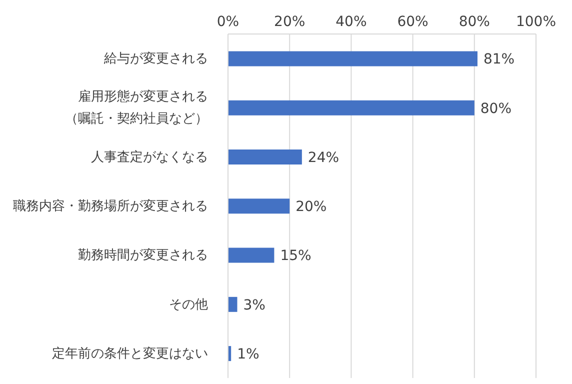 This screenshot has width=572, height=384. Describe the element at coordinates (254, 305) in the screenshot. I see `data-label: 3%` at that location.